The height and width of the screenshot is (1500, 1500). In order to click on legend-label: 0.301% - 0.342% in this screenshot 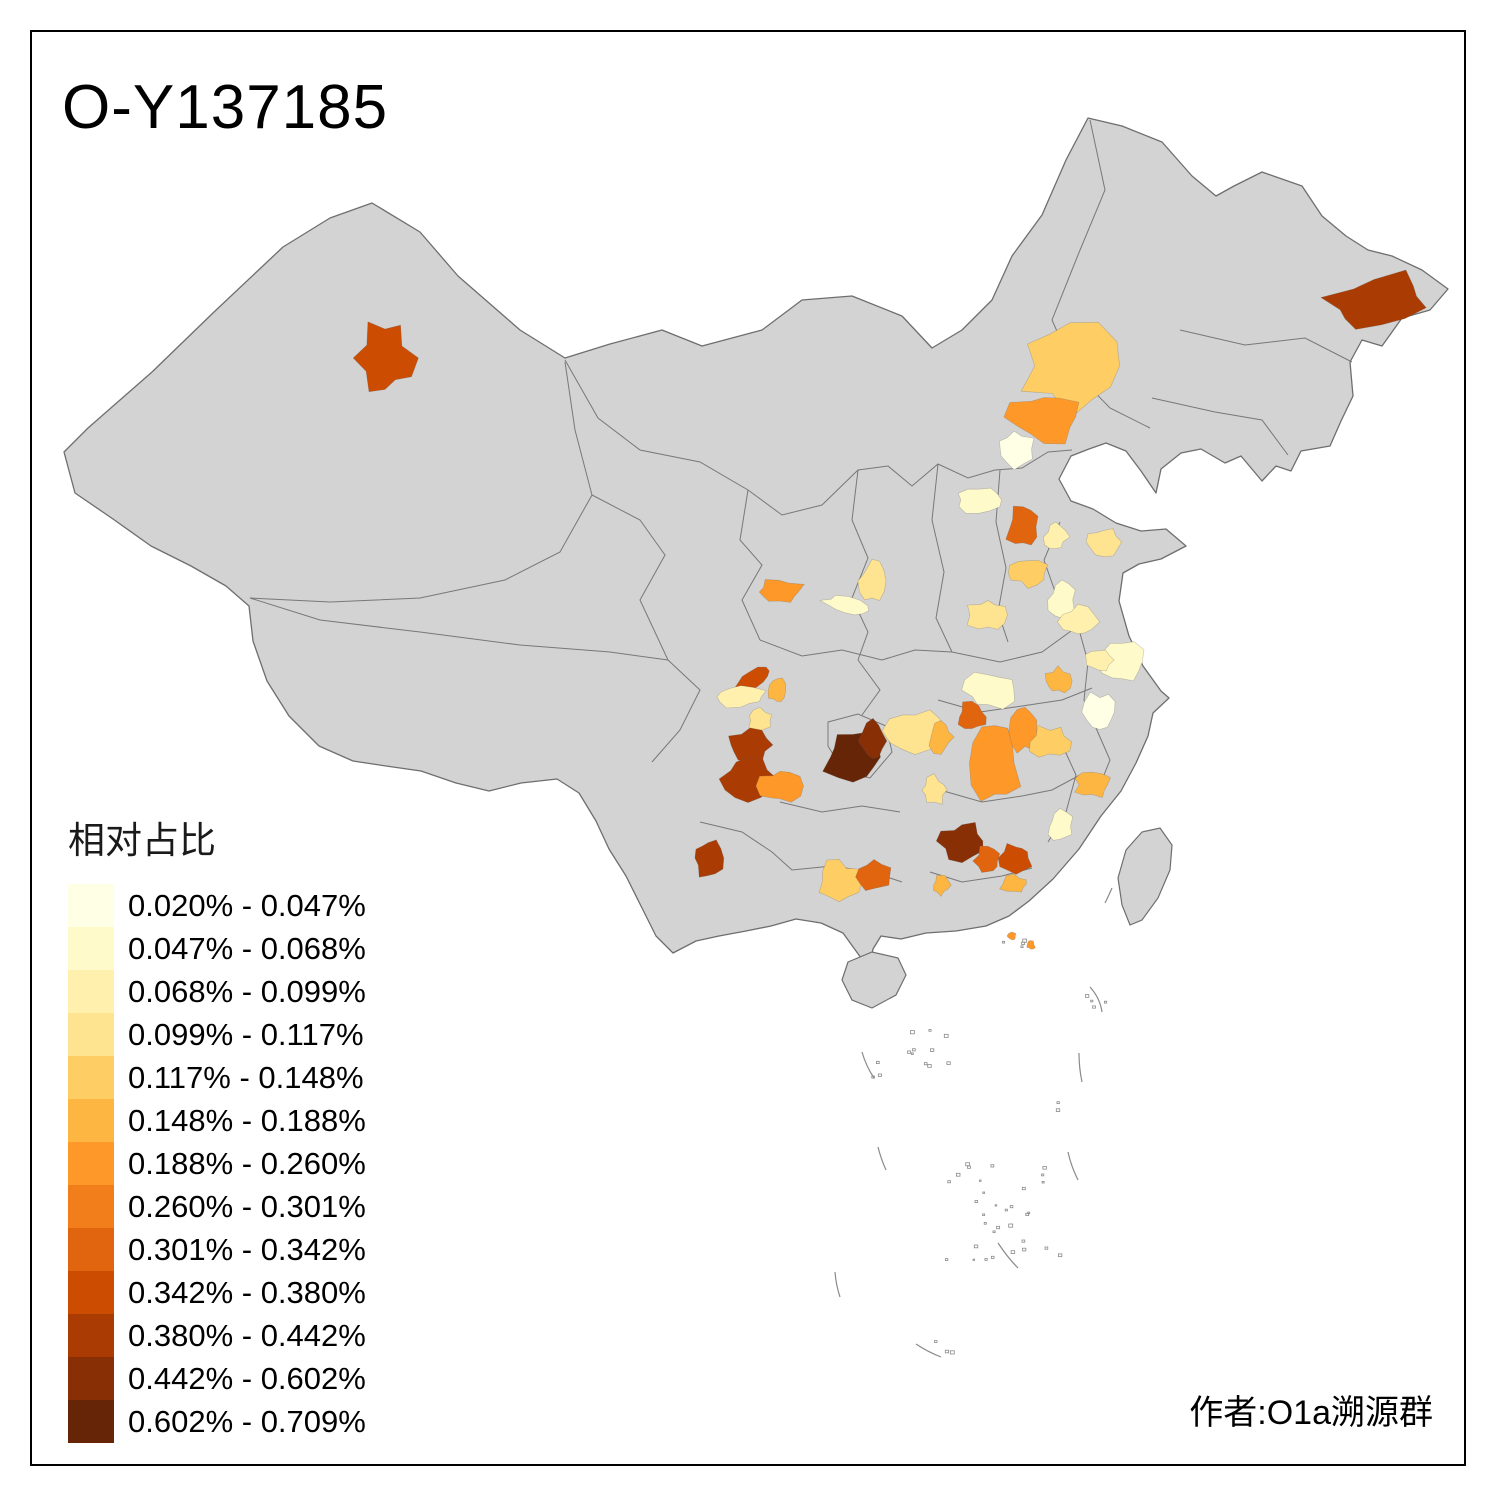, I will do `click(247, 1249)`.